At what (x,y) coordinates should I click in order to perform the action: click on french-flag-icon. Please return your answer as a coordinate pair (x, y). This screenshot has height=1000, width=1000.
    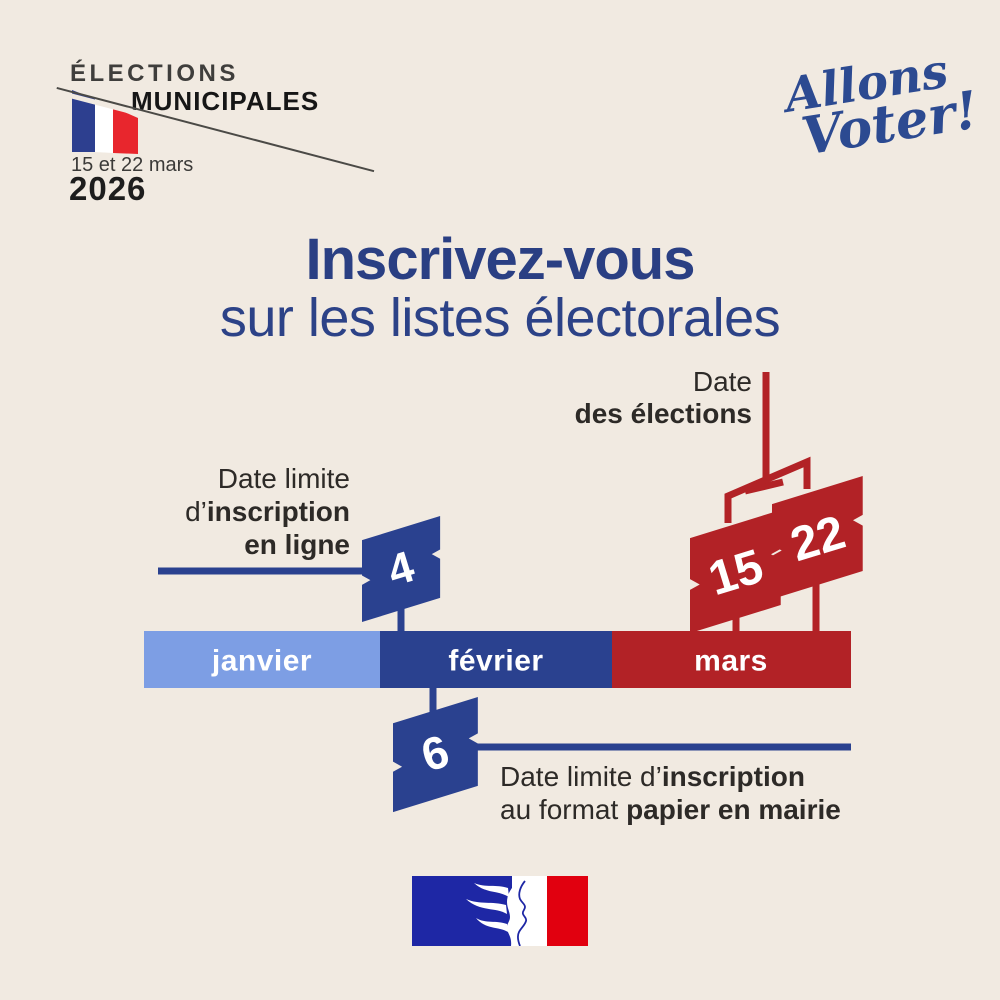
    Looking at the image, I should click on (108, 122).